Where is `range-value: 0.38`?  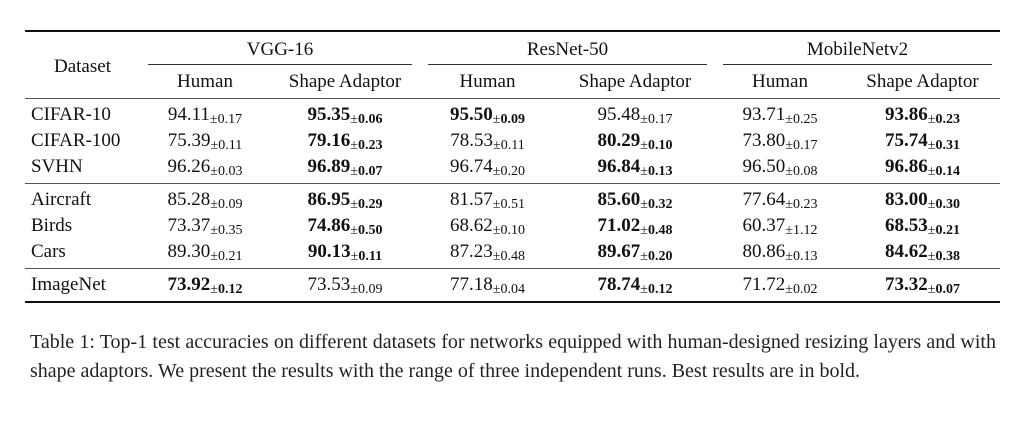
range-value: 0.38 is located at coordinates (947, 256).